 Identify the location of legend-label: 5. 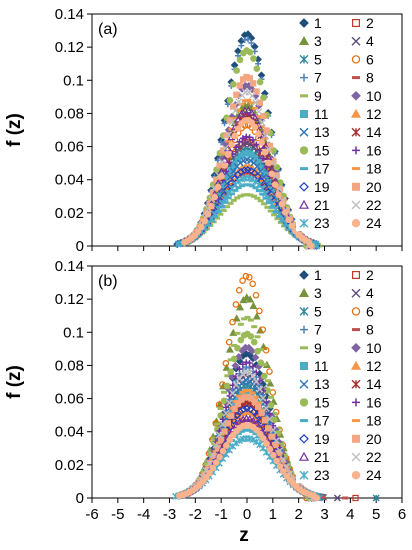
(318, 59).